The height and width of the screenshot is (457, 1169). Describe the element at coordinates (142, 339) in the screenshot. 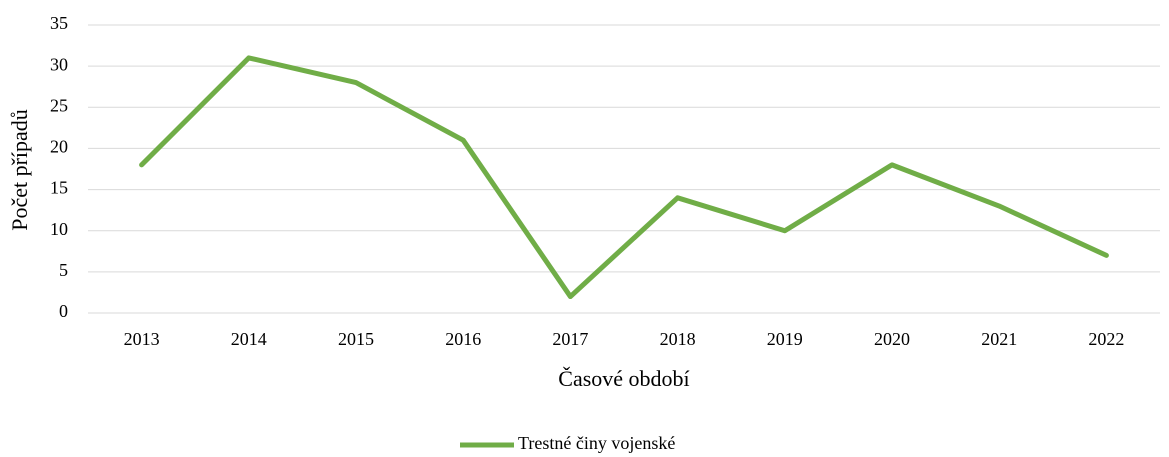

I see `x-tick-label: 2013` at that location.